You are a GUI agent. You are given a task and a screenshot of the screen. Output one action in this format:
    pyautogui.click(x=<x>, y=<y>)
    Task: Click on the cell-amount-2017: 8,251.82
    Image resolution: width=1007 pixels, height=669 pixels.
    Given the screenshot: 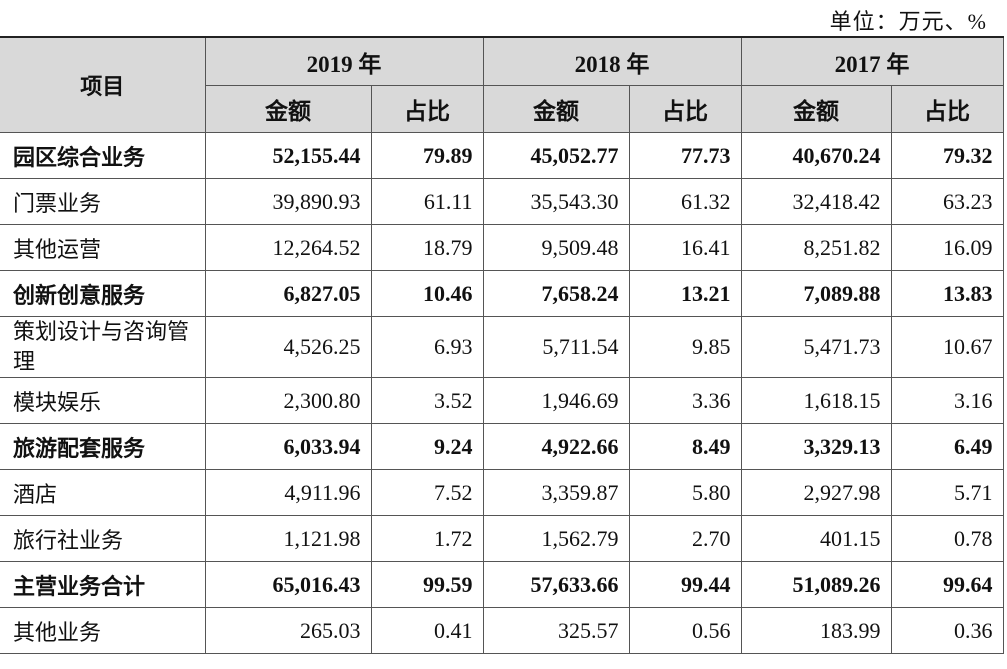 What is the action you would take?
    pyautogui.click(x=816, y=247)
    